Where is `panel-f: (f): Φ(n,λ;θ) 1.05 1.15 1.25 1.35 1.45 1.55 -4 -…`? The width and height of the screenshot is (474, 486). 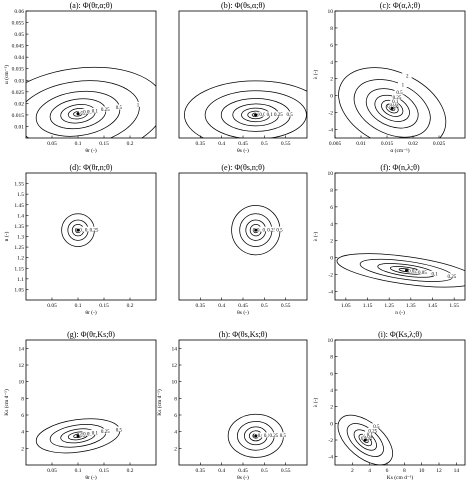 panel-f: (f): Φ(n,λ;θ) 1.05 1.15 1.25 1.35 1.45 1.55 -4 -… is located at coordinates (389, 239).